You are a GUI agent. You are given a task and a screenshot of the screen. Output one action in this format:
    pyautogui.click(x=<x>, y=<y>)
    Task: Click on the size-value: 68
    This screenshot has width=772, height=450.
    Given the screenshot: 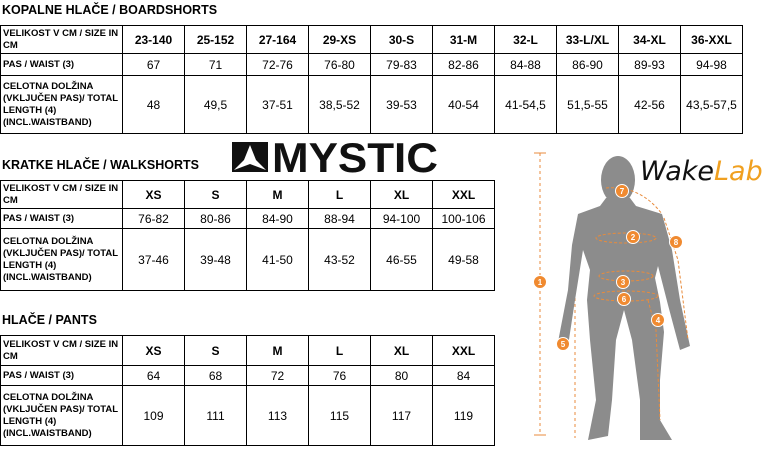 What is the action you would take?
    pyautogui.click(x=215, y=375)
    